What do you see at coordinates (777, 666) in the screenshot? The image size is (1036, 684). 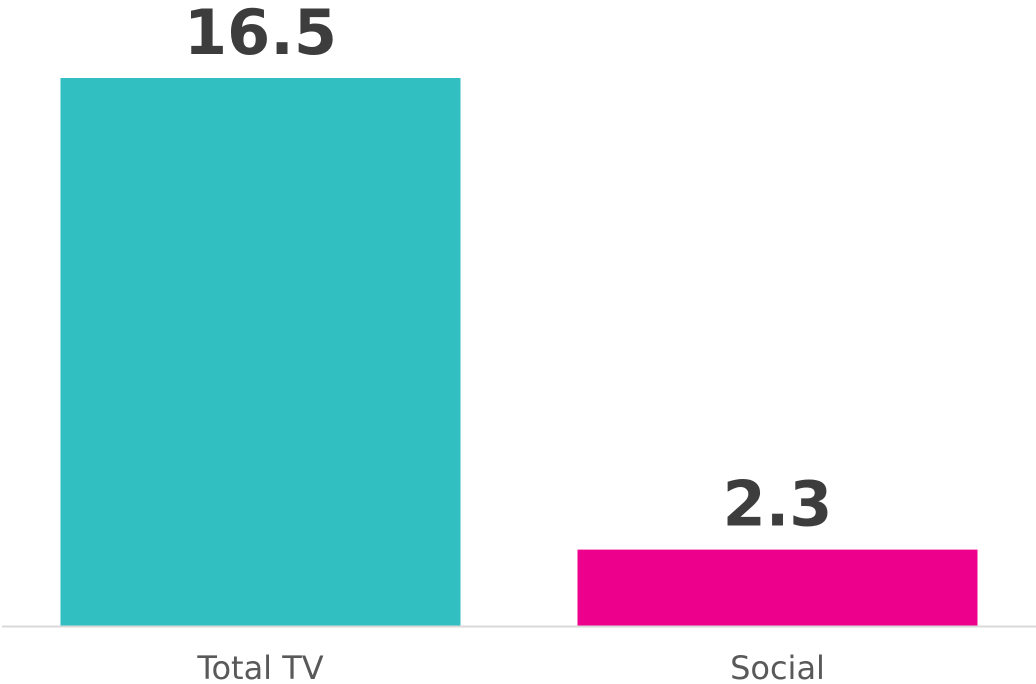 I see `category-label-social: Social` at bounding box center [777, 666].